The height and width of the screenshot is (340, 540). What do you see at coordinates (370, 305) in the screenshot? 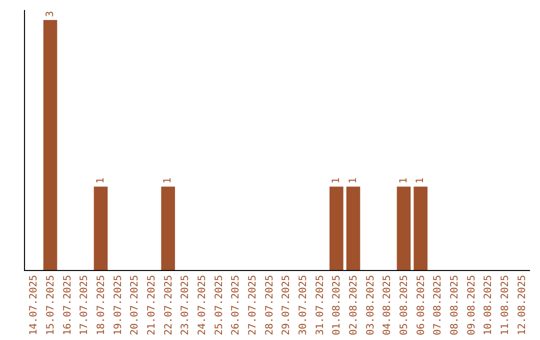
I see `x-tick-label: 03.08.2025` at bounding box center [370, 305].